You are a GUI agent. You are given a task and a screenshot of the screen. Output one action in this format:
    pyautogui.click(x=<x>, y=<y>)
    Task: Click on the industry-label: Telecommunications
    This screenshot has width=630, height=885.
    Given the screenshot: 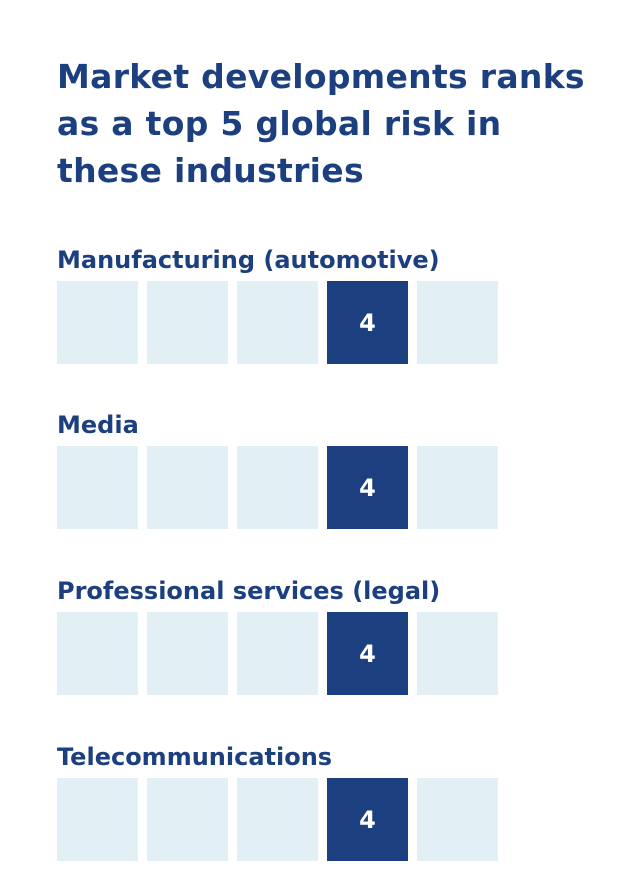 What is the action you would take?
    pyautogui.click(x=195, y=757)
    